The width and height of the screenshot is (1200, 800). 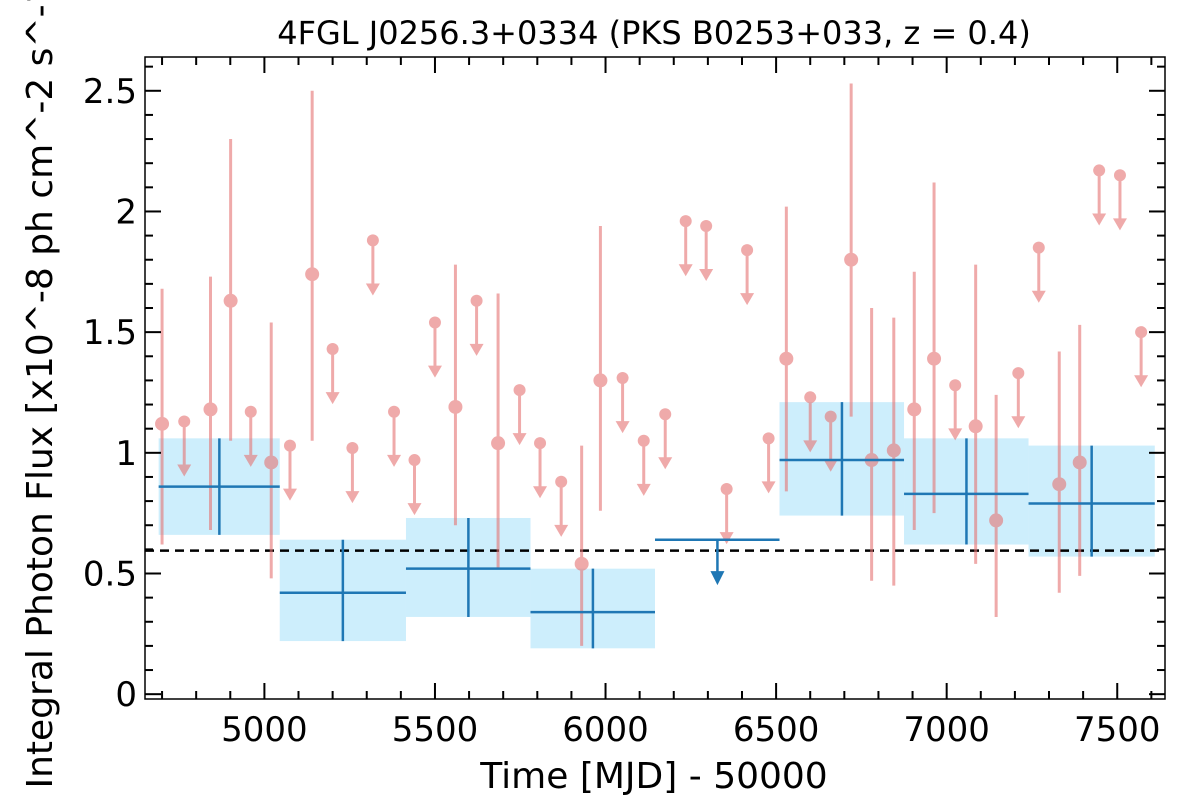 I want to click on x-tick-label: 6000, so click(x=605, y=730).